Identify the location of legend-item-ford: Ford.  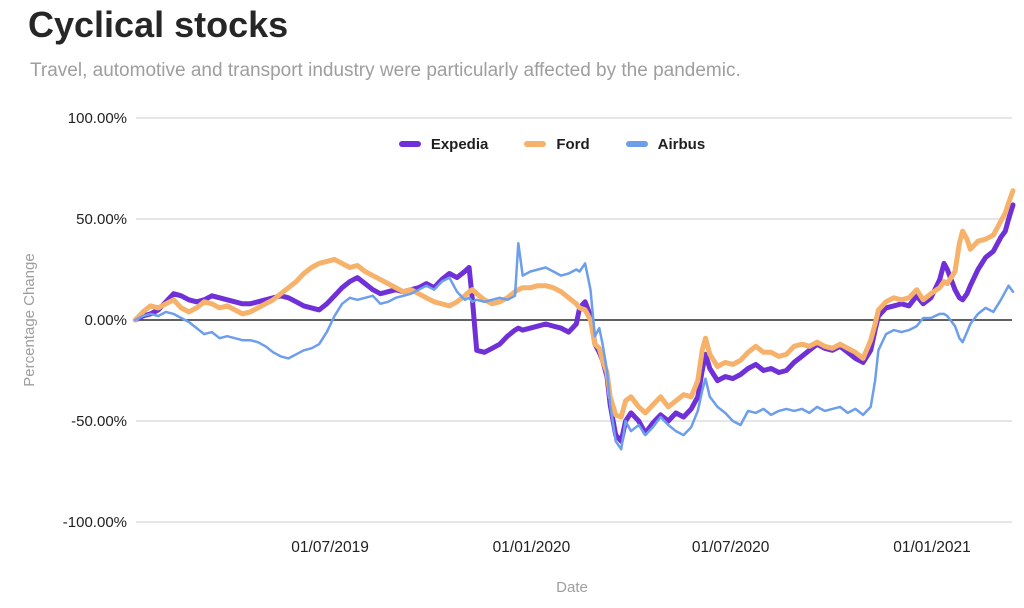
(557, 144).